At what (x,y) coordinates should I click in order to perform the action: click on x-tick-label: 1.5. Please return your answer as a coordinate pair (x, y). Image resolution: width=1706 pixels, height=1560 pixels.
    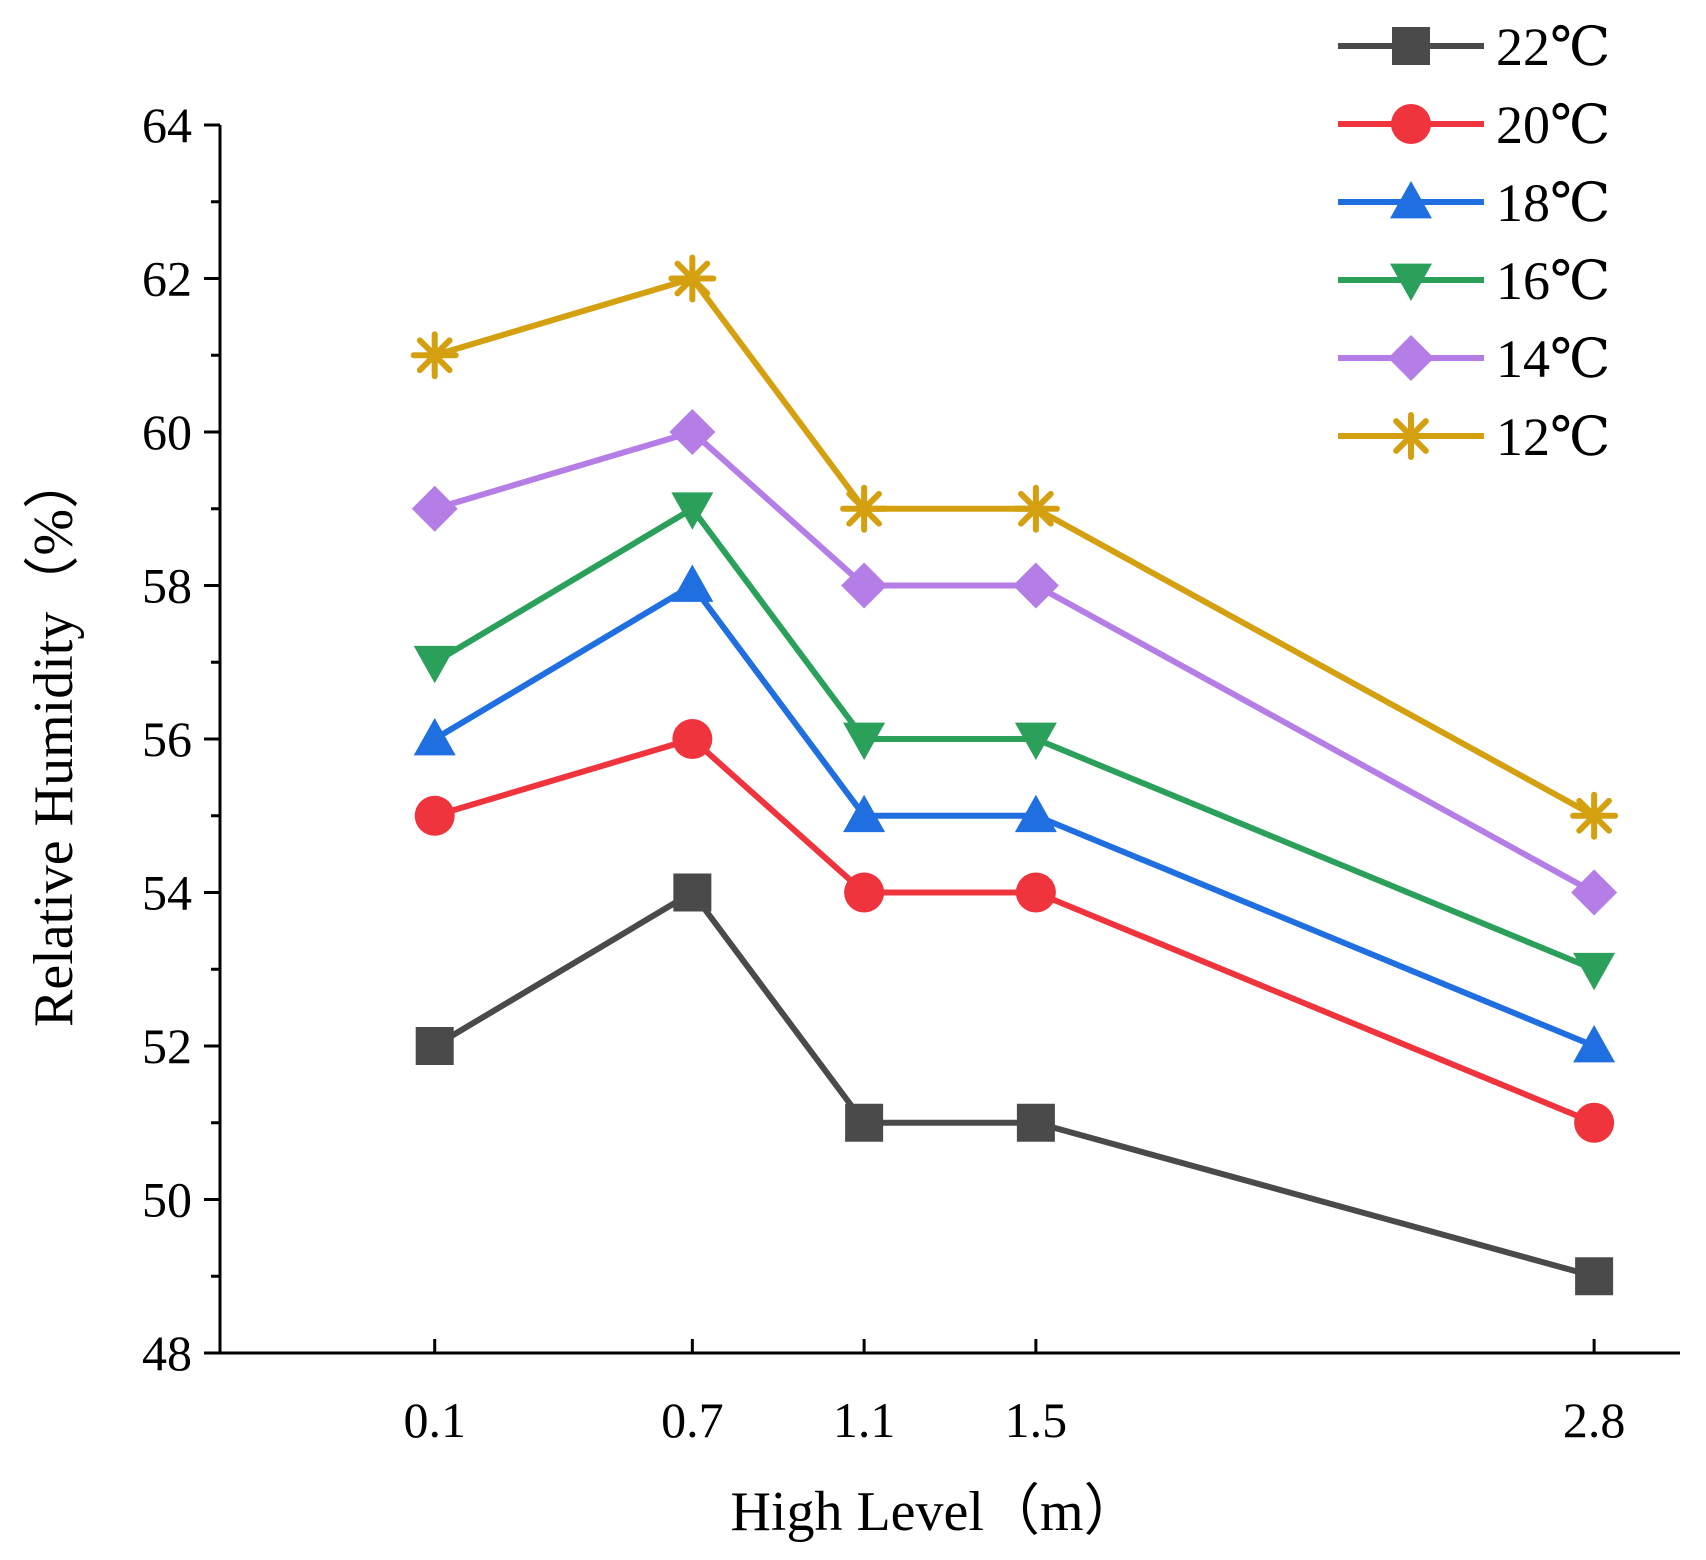
    Looking at the image, I should click on (1036, 1420).